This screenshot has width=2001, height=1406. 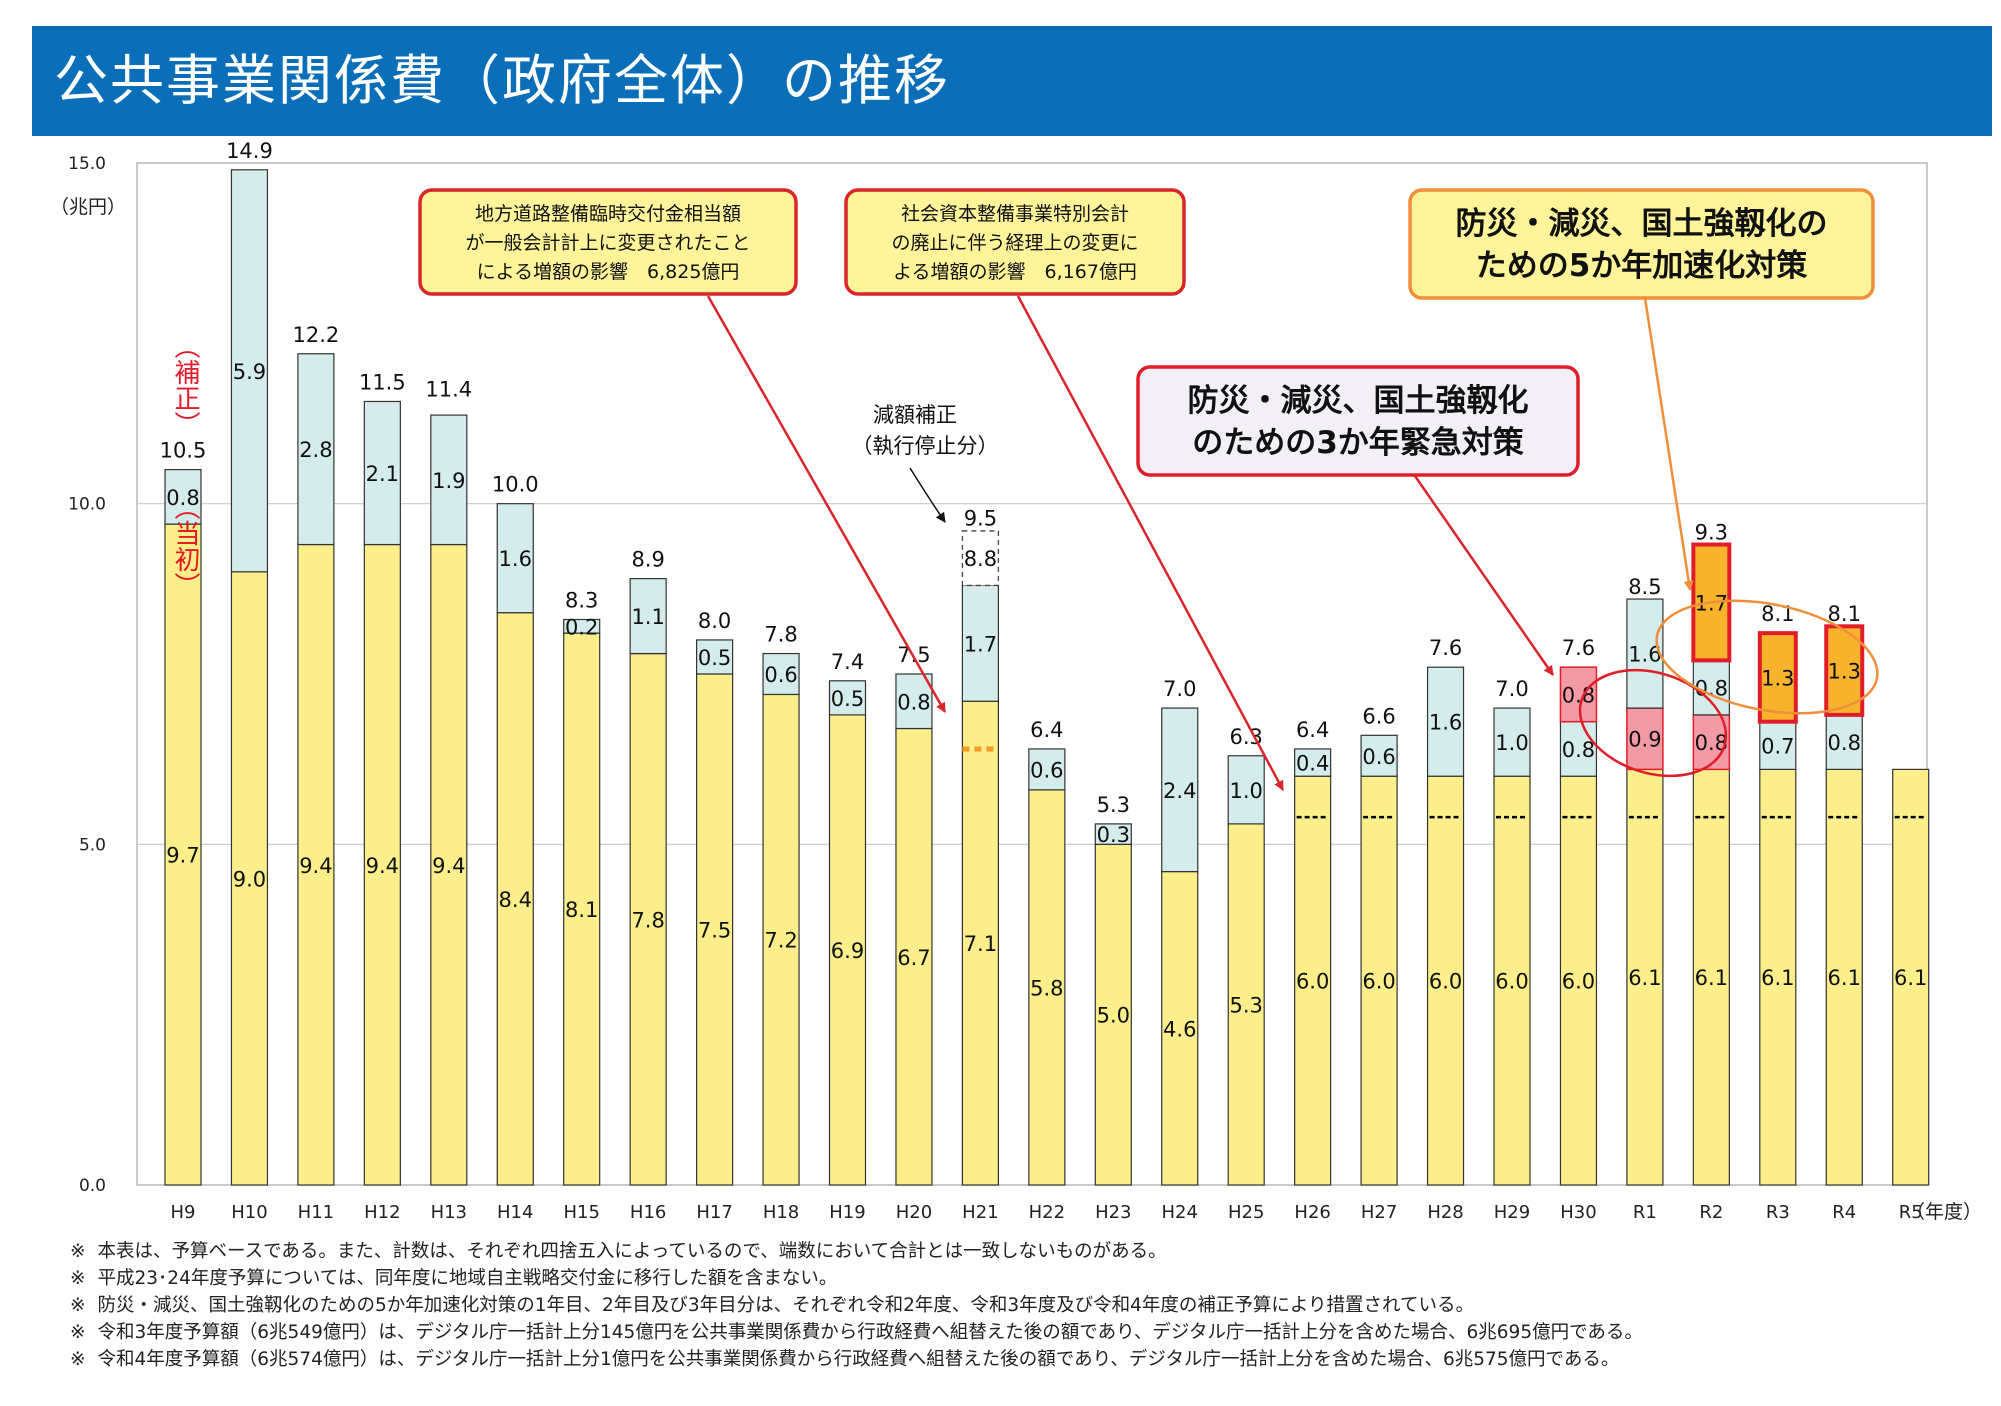 What do you see at coordinates (1642, 224) in the screenshot?
I see `callout-5yr-text: 防災・減災、国土強靱化の` at bounding box center [1642, 224].